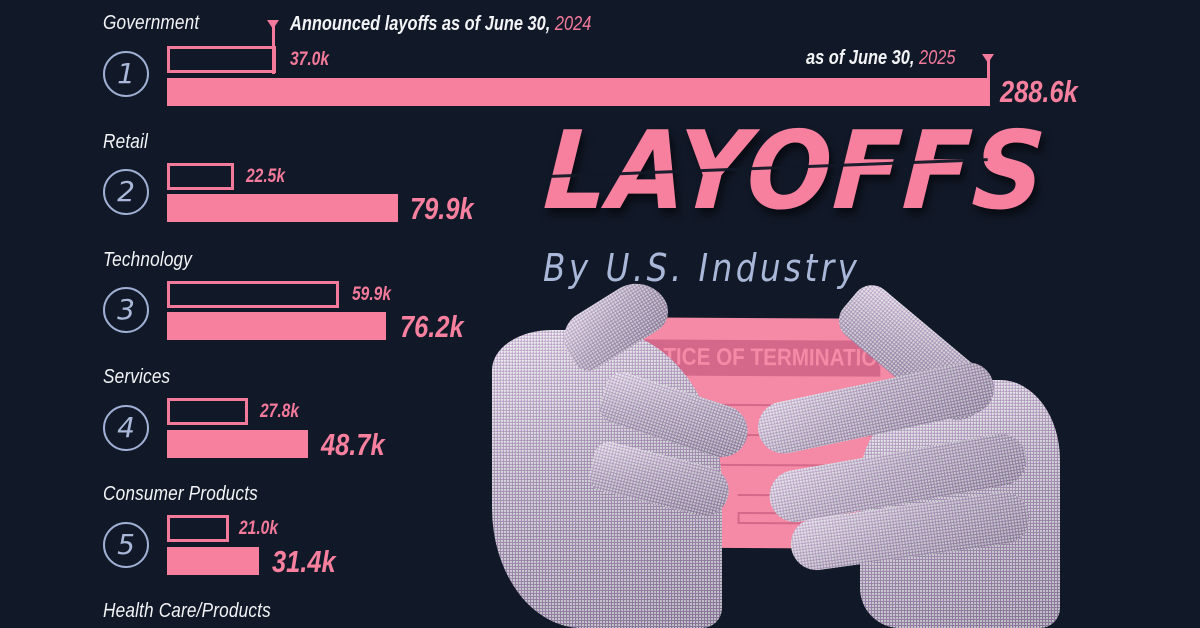  Describe the element at coordinates (126, 192) in the screenshot. I see `rank-badge: 2` at that location.